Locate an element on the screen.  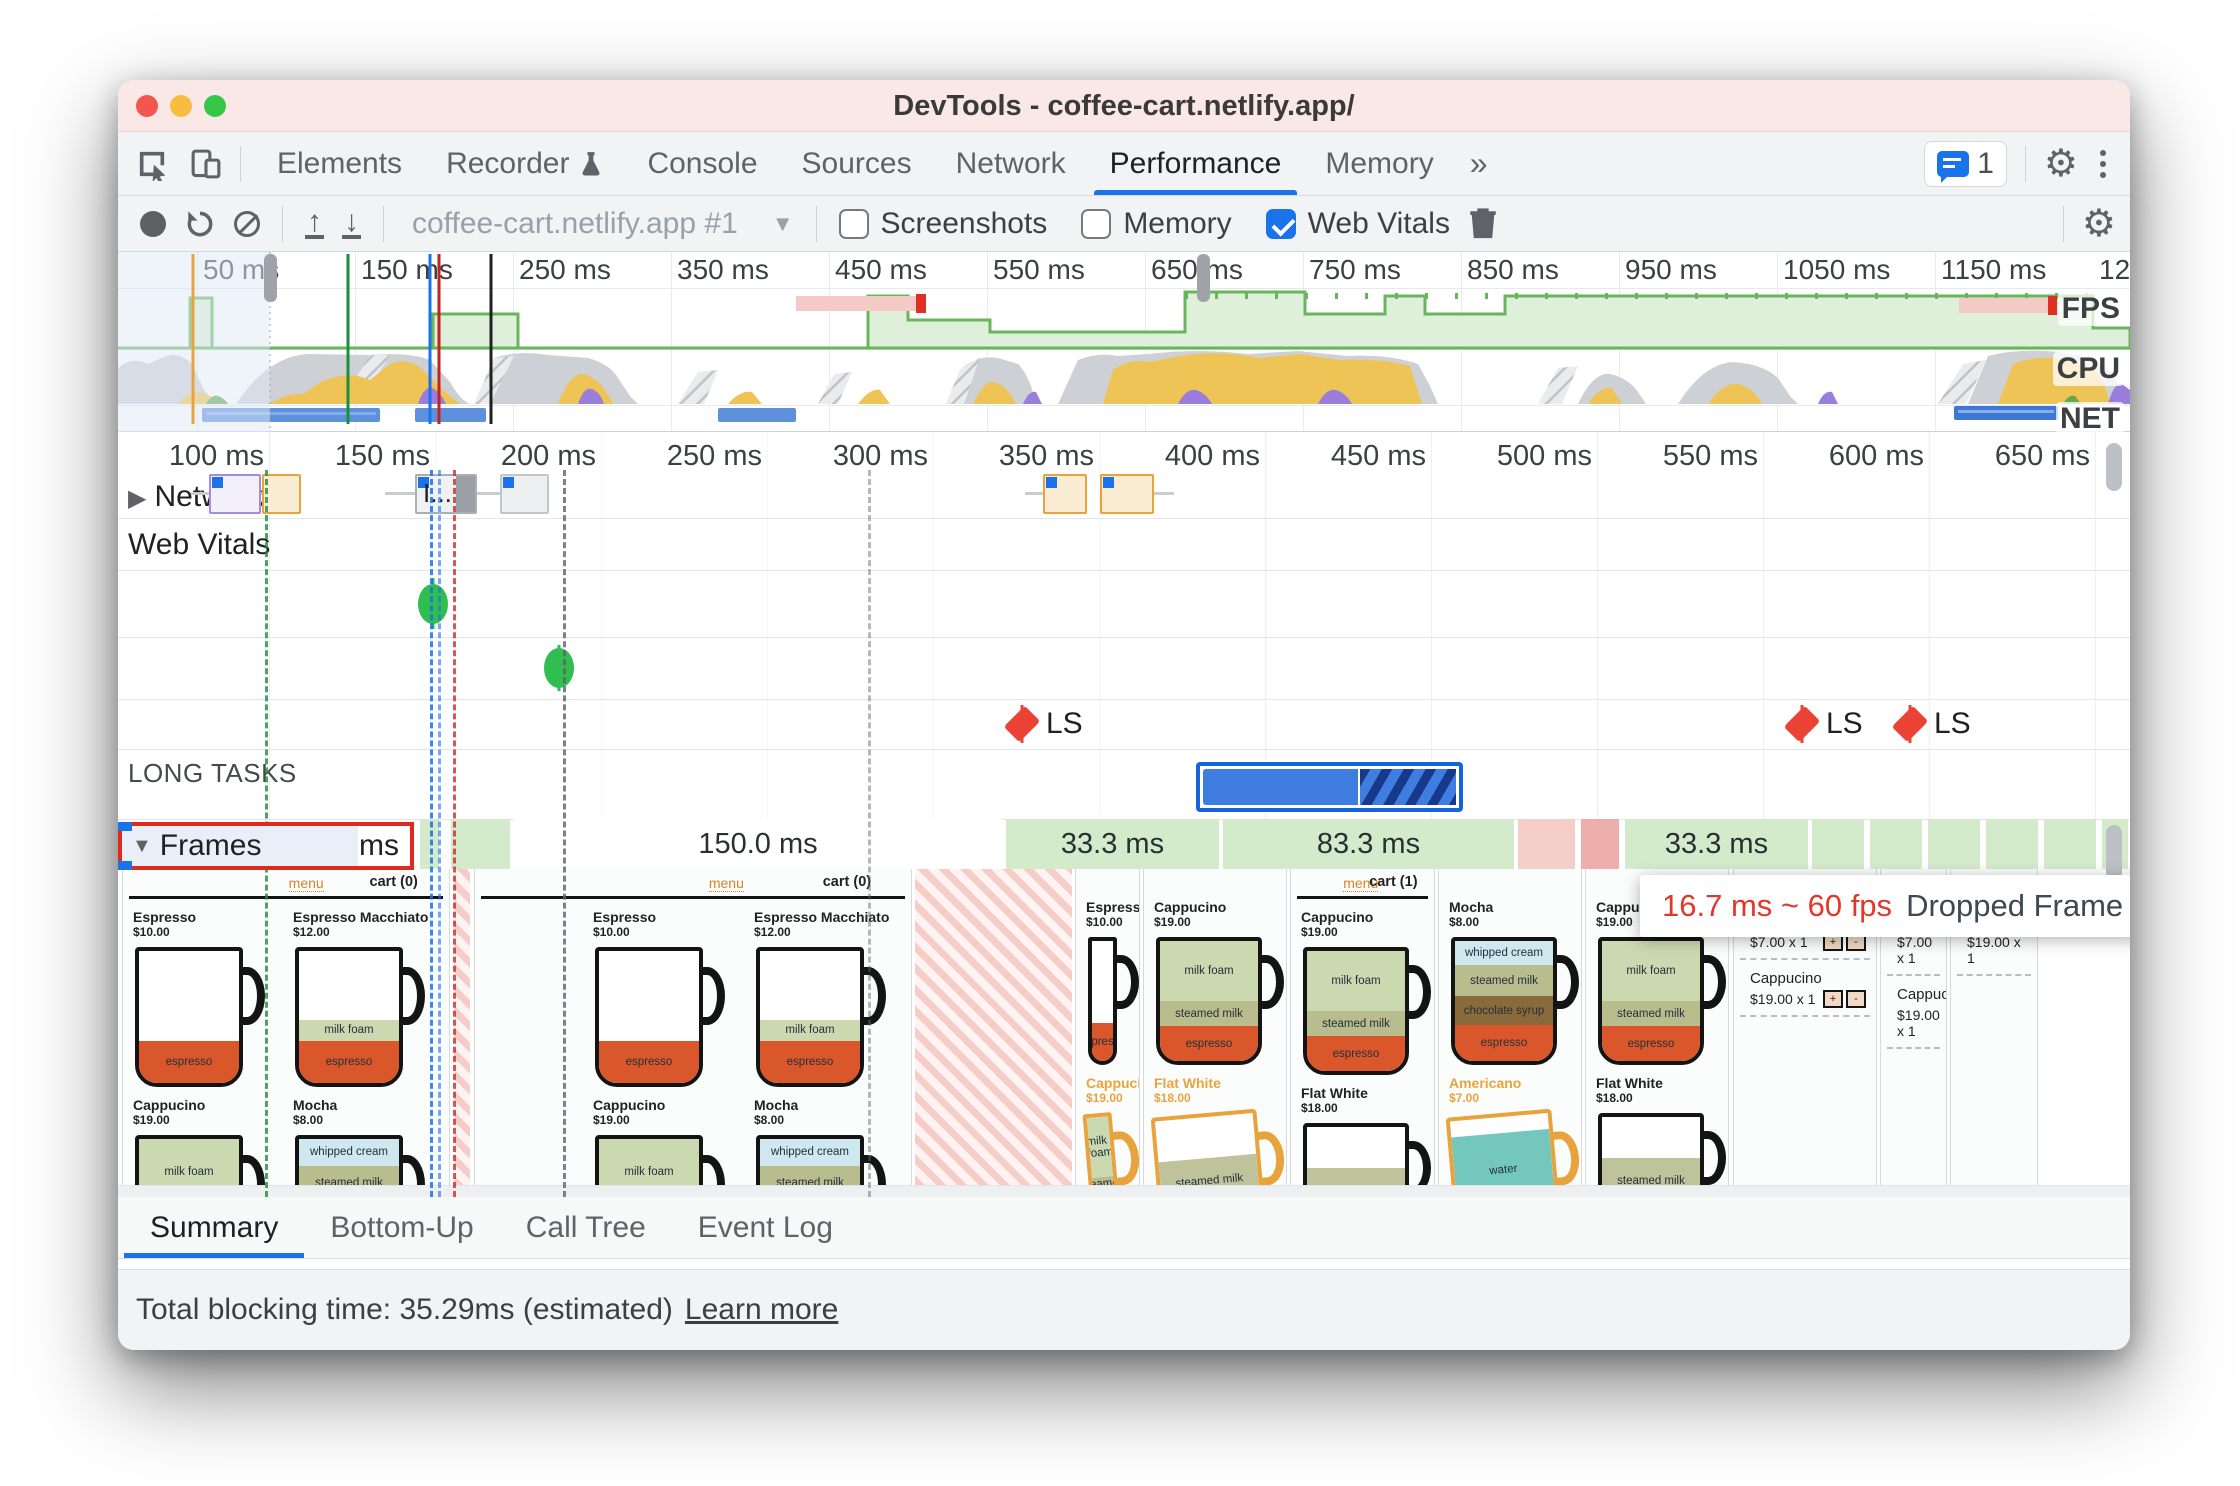
device-toolbar-icon is located at coordinates (206, 164).